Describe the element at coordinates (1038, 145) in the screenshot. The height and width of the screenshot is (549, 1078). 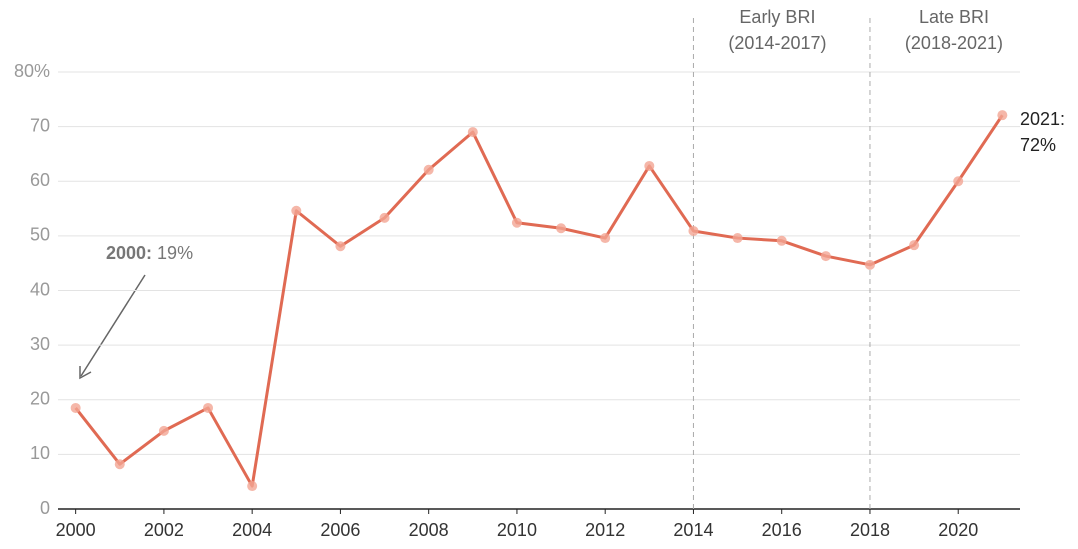
I see `annotation-text: 72%` at that location.